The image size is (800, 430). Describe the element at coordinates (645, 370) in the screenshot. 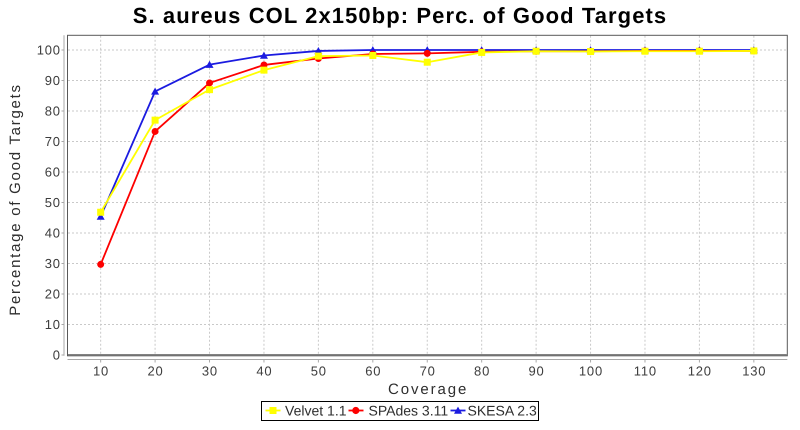

I see `svg-text: 110` at that location.